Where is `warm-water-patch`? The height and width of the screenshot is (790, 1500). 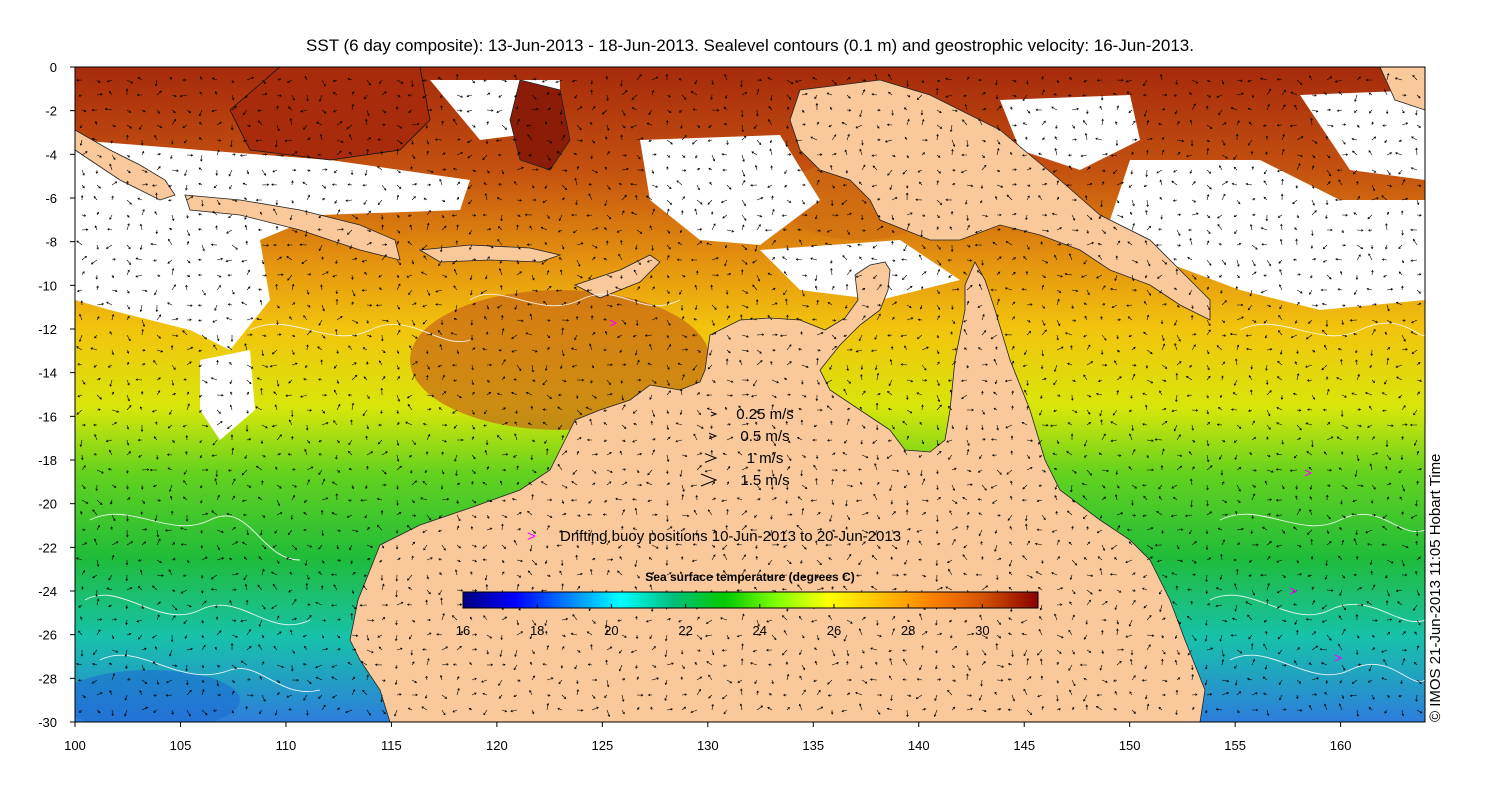 warm-water-patch is located at coordinates (560, 360).